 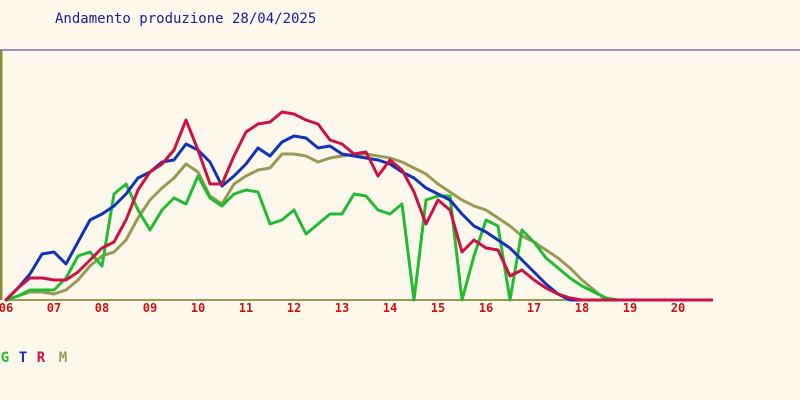 What do you see at coordinates (534, 308) in the screenshot?
I see `x-tick-label: 17` at bounding box center [534, 308].